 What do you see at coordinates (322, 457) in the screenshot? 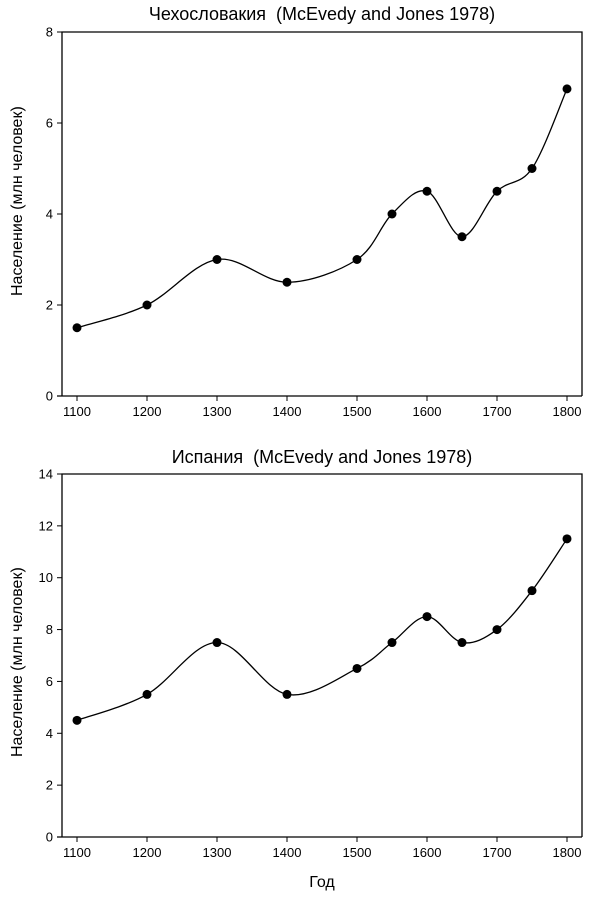
I see `chart-title: Испания (McEvedy and Jones 1978)` at bounding box center [322, 457].